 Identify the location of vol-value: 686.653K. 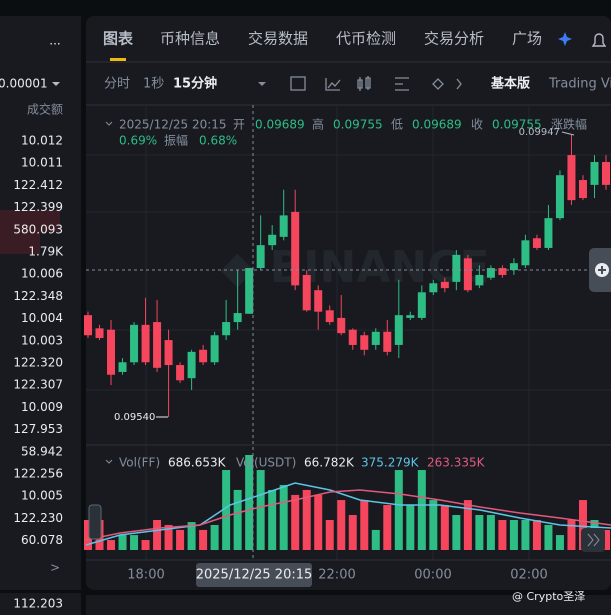
(197, 463).